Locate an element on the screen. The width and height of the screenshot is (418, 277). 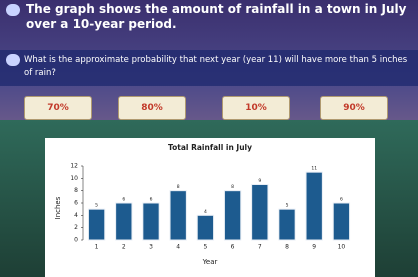
x-axis-label: Year is located at coordinates (210, 262).